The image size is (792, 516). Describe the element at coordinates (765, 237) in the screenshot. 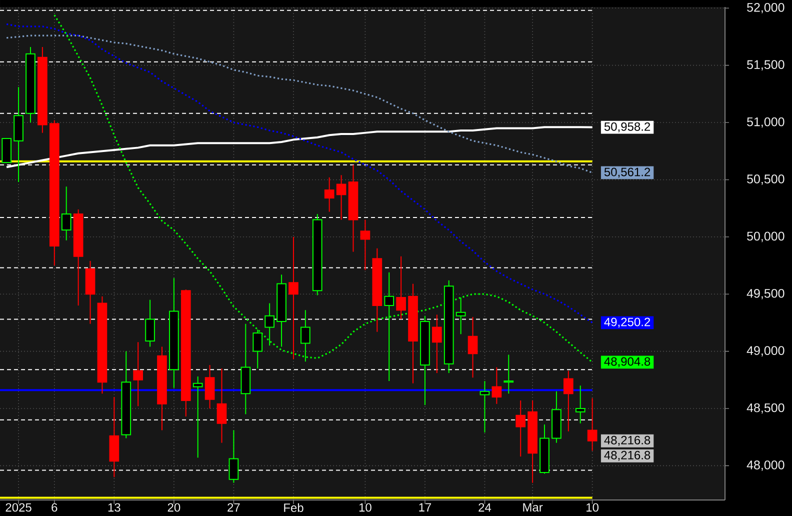

I see `y-tick-label: 50,000` at that location.